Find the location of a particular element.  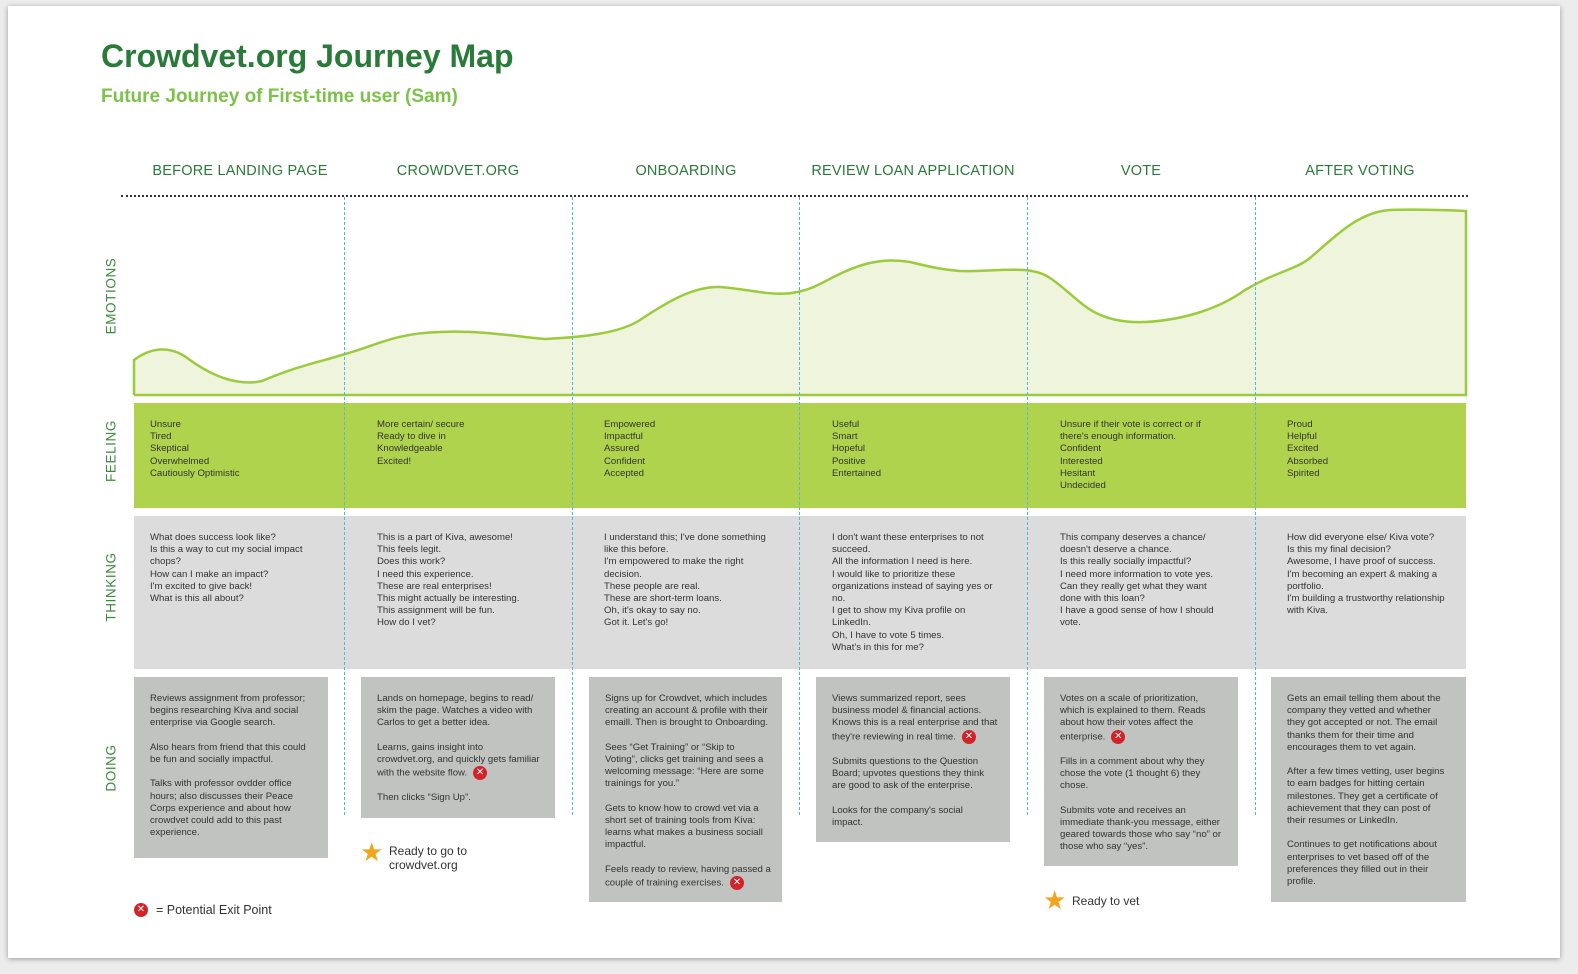

feeling-line: Smart is located at coordinates (845, 437).